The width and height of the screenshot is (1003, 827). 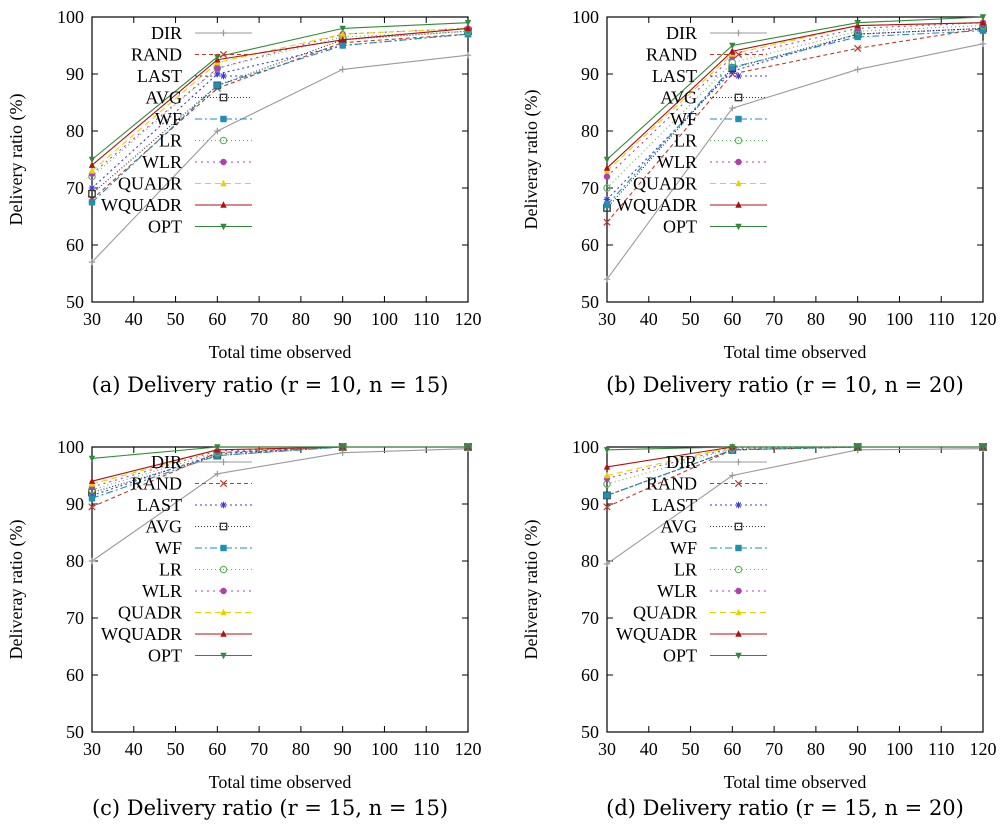 I want to click on legend-marker-wlr, so click(x=223, y=162).